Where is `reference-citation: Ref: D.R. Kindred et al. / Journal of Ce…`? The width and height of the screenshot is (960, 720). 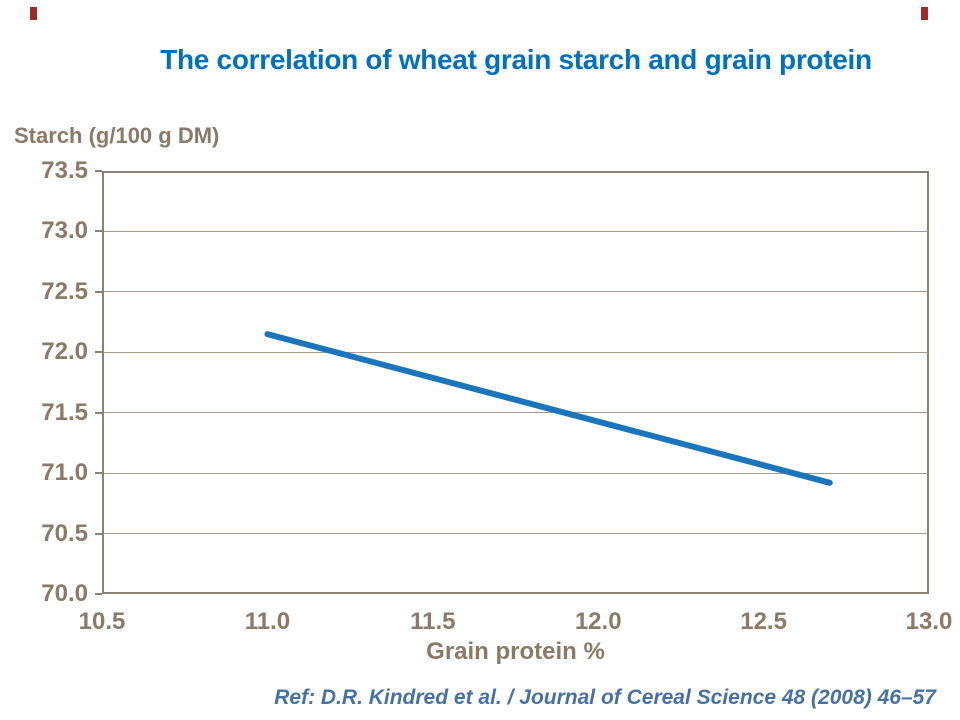 reference-citation: Ref: D.R. Kindred et al. / Journal of Ce… is located at coordinates (605, 697).